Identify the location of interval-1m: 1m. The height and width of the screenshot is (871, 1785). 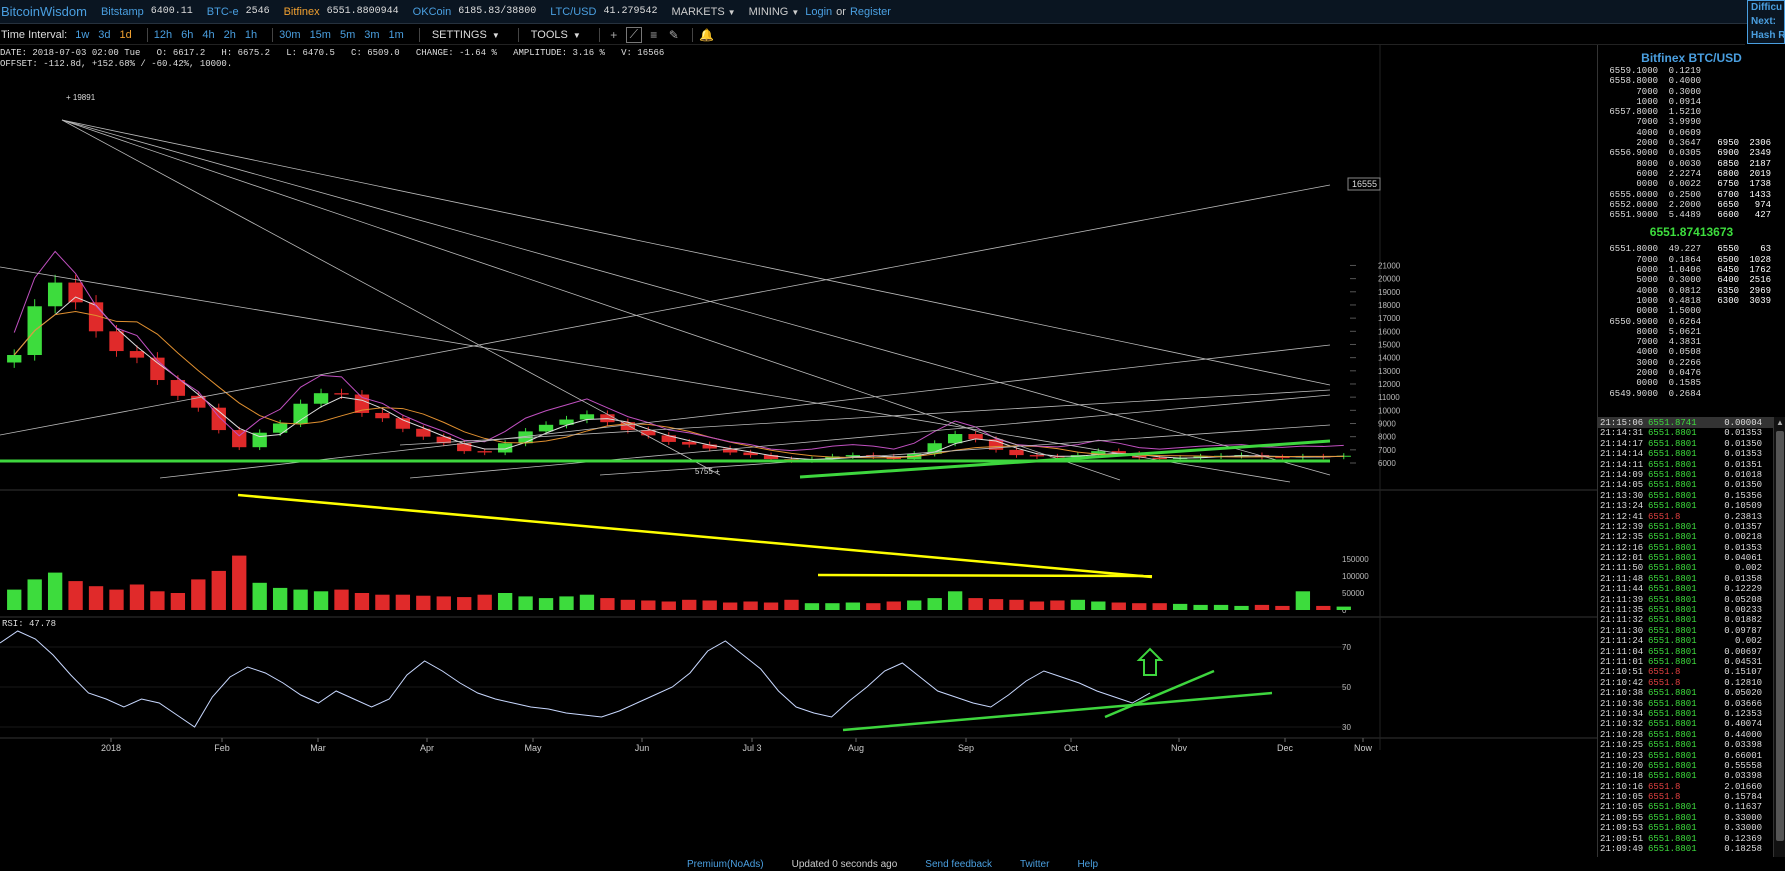
(396, 34).